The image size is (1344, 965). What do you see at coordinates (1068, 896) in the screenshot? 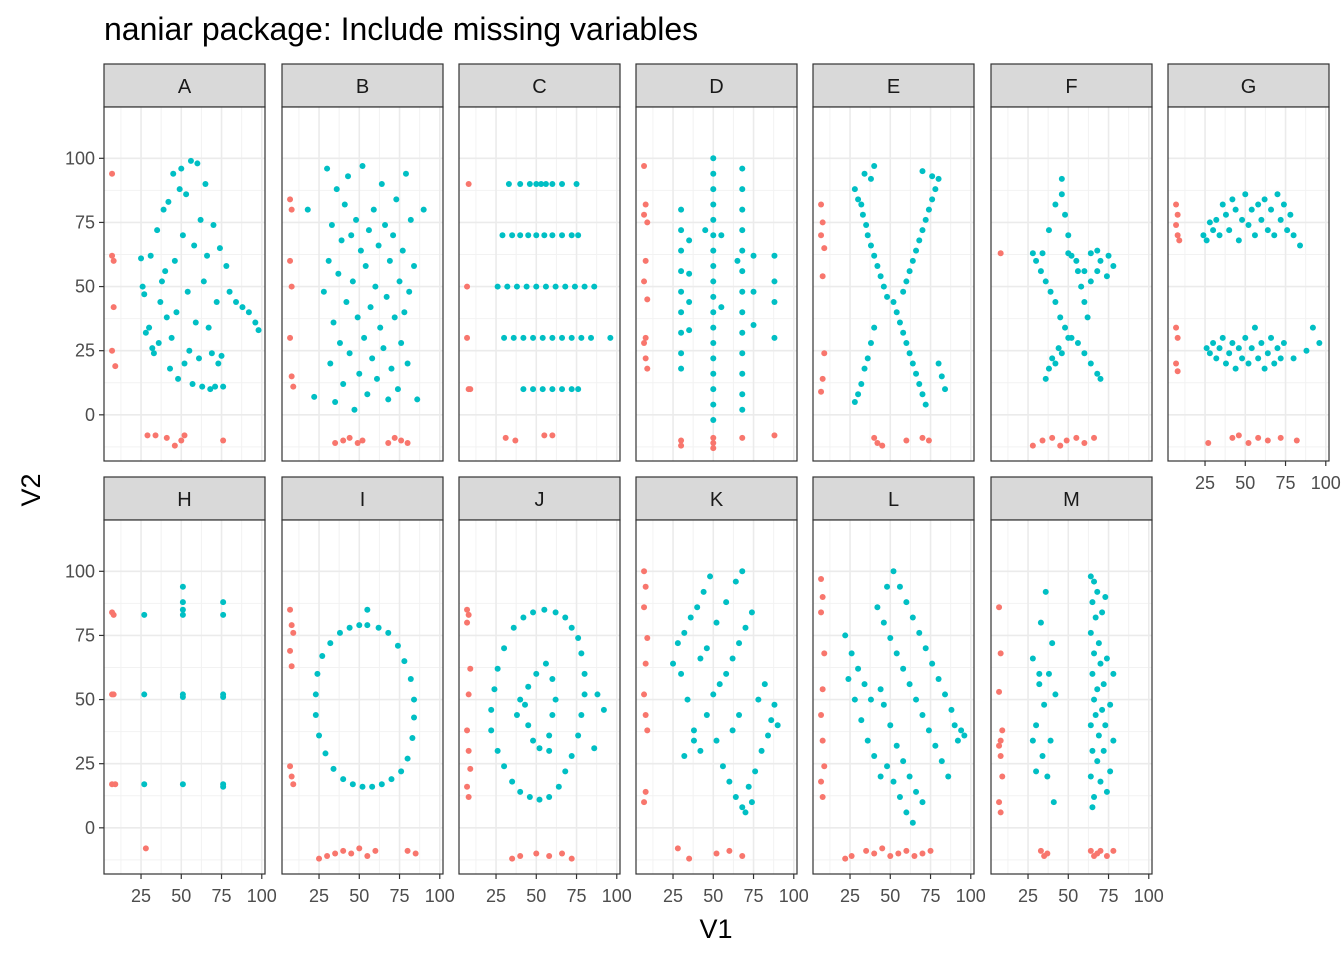
I see `x-tick-label: 50` at bounding box center [1068, 896].